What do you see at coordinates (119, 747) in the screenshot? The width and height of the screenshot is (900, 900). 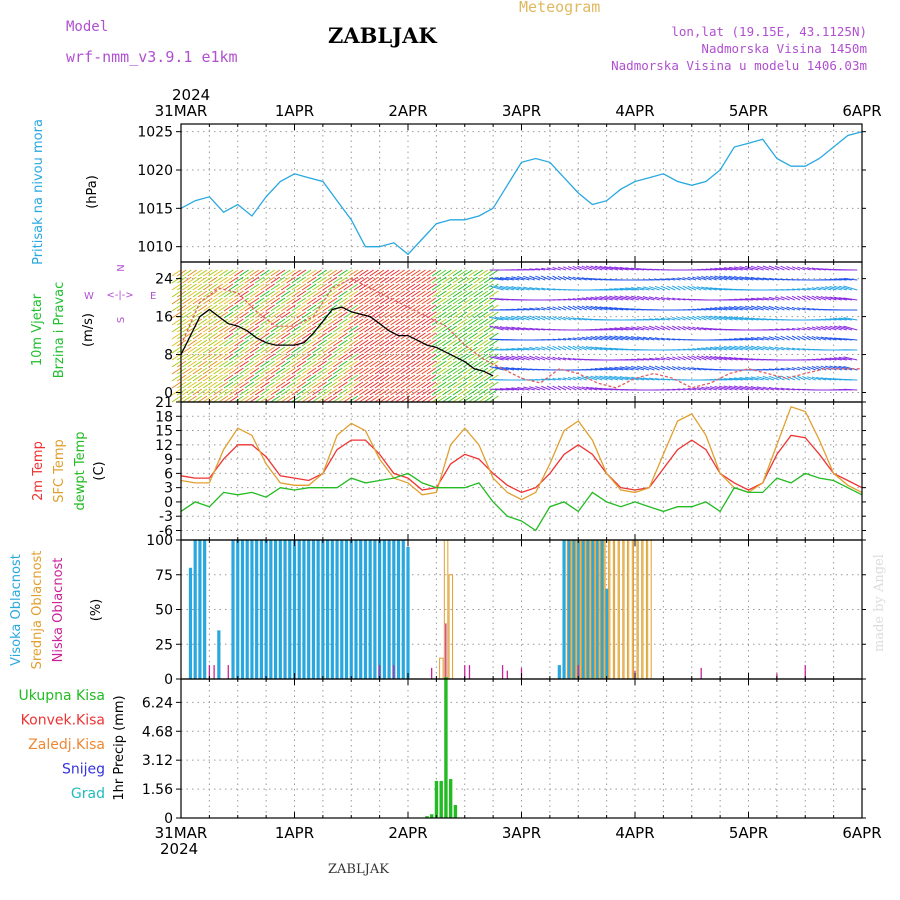 I see `precip-unit: 1hr Precip (mm)` at bounding box center [119, 747].